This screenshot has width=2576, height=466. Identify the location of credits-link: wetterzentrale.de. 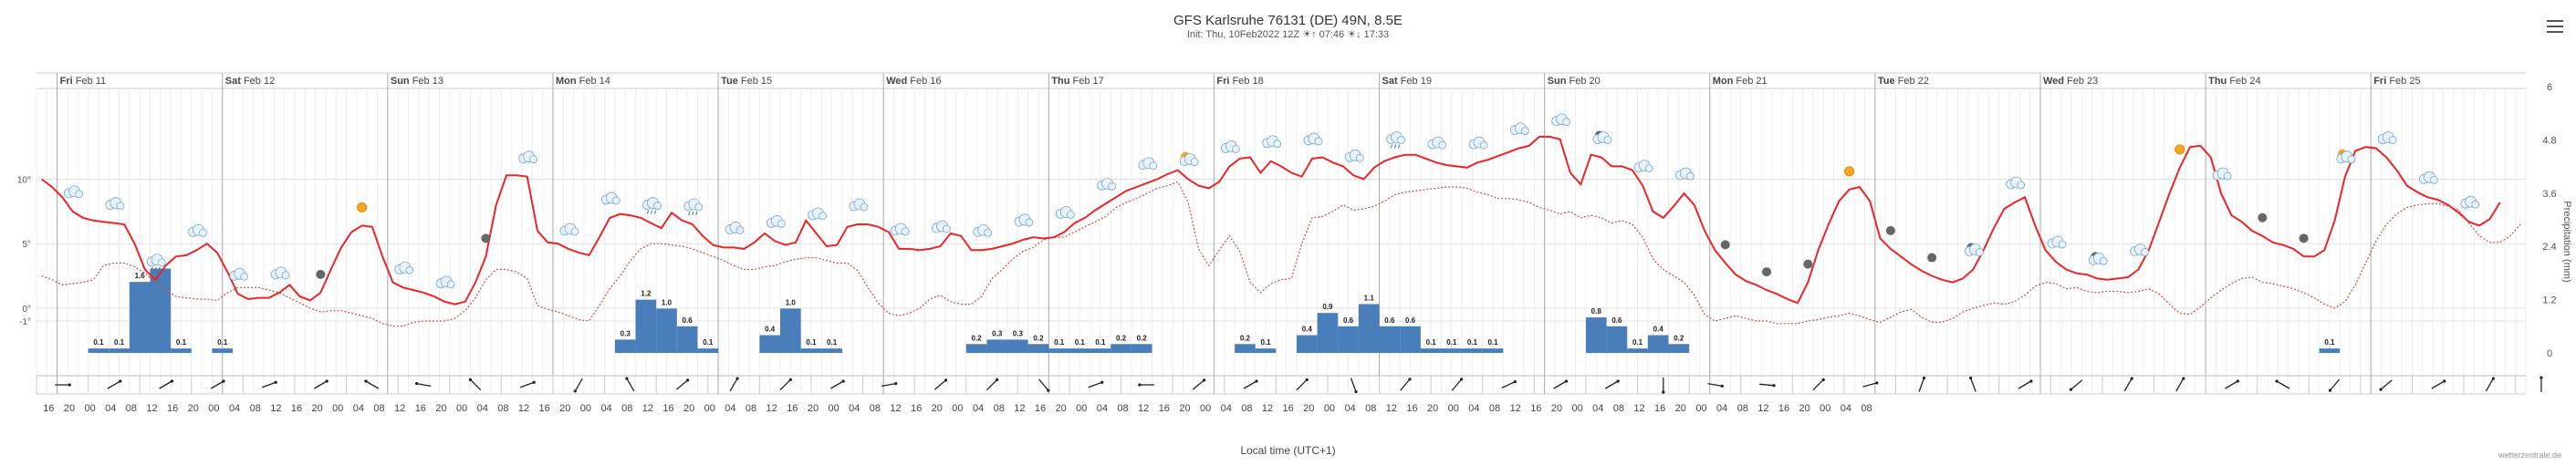
(2529, 455).